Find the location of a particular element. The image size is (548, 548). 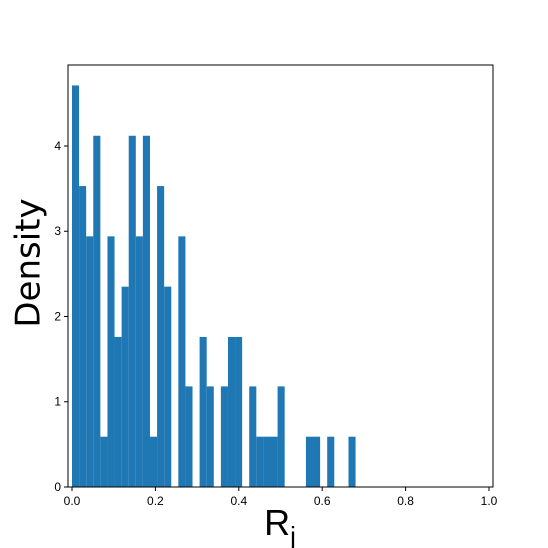

x-tick-label: 0.6 is located at coordinates (322, 501).